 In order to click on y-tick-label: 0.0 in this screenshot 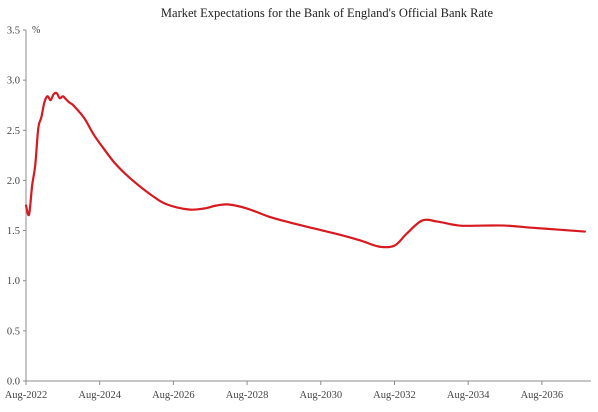, I will do `click(13, 382)`.